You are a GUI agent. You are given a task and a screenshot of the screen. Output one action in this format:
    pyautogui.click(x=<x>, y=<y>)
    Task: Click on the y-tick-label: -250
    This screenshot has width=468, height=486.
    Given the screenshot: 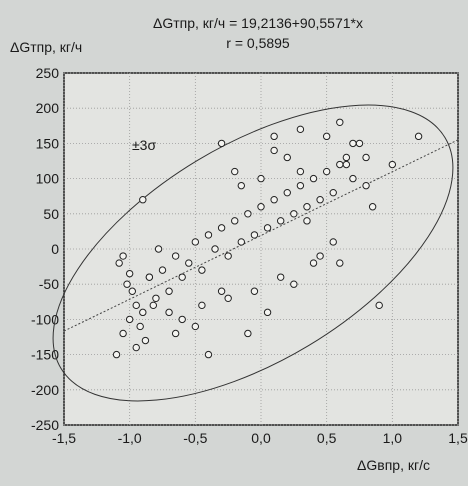 What is the action you would take?
    pyautogui.click(x=45, y=425)
    